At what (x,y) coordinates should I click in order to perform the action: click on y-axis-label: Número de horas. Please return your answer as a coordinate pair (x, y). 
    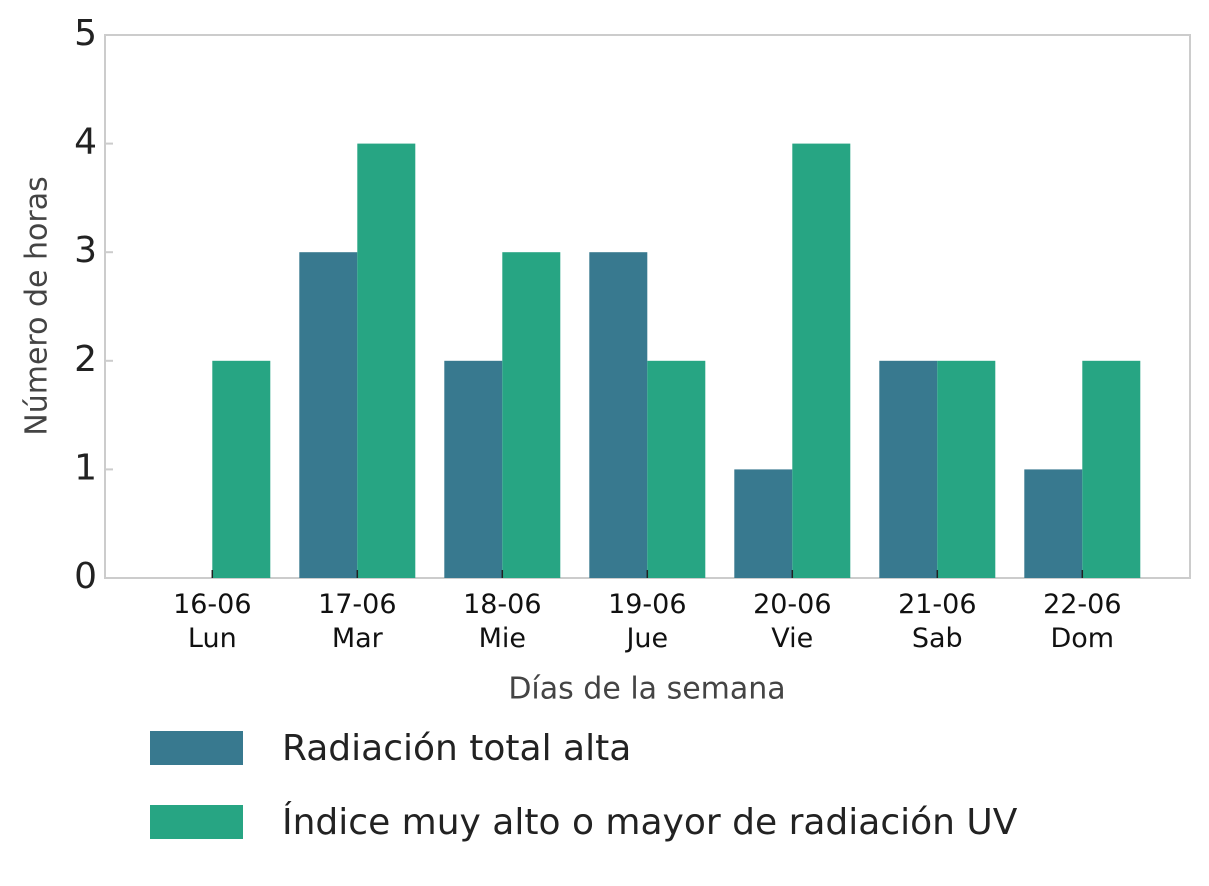
    Looking at the image, I should click on (37, 305).